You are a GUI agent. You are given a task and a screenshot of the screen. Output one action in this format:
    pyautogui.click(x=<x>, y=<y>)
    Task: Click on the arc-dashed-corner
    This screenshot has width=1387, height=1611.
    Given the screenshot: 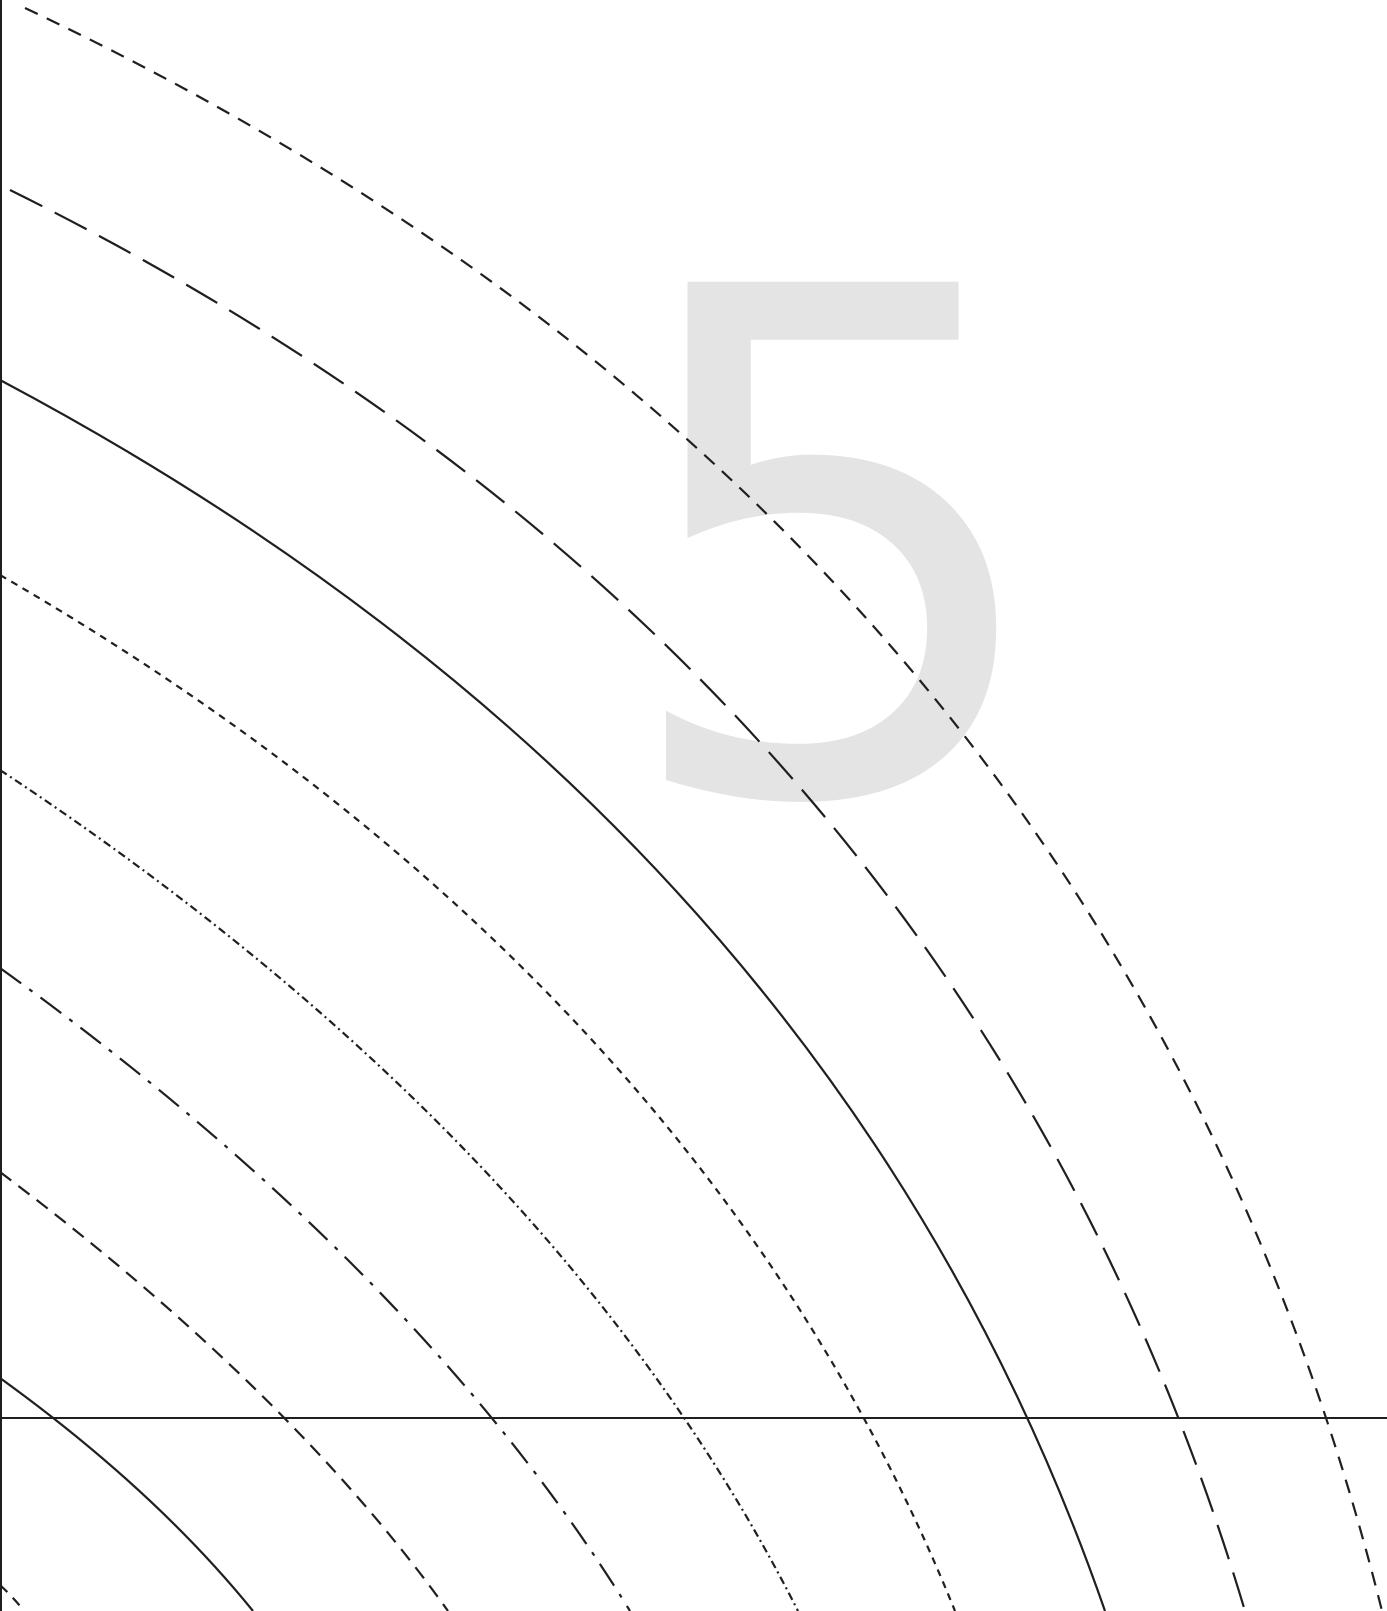 What is the action you would take?
    pyautogui.click(x=12, y=1597)
    